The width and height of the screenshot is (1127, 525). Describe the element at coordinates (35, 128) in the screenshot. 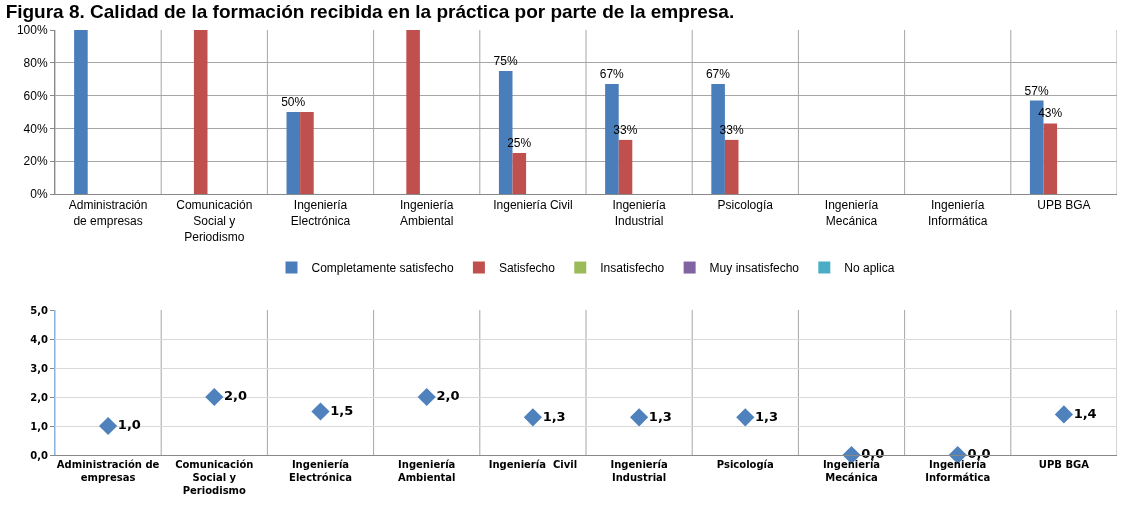

I see `y-tick-label: 40%` at that location.